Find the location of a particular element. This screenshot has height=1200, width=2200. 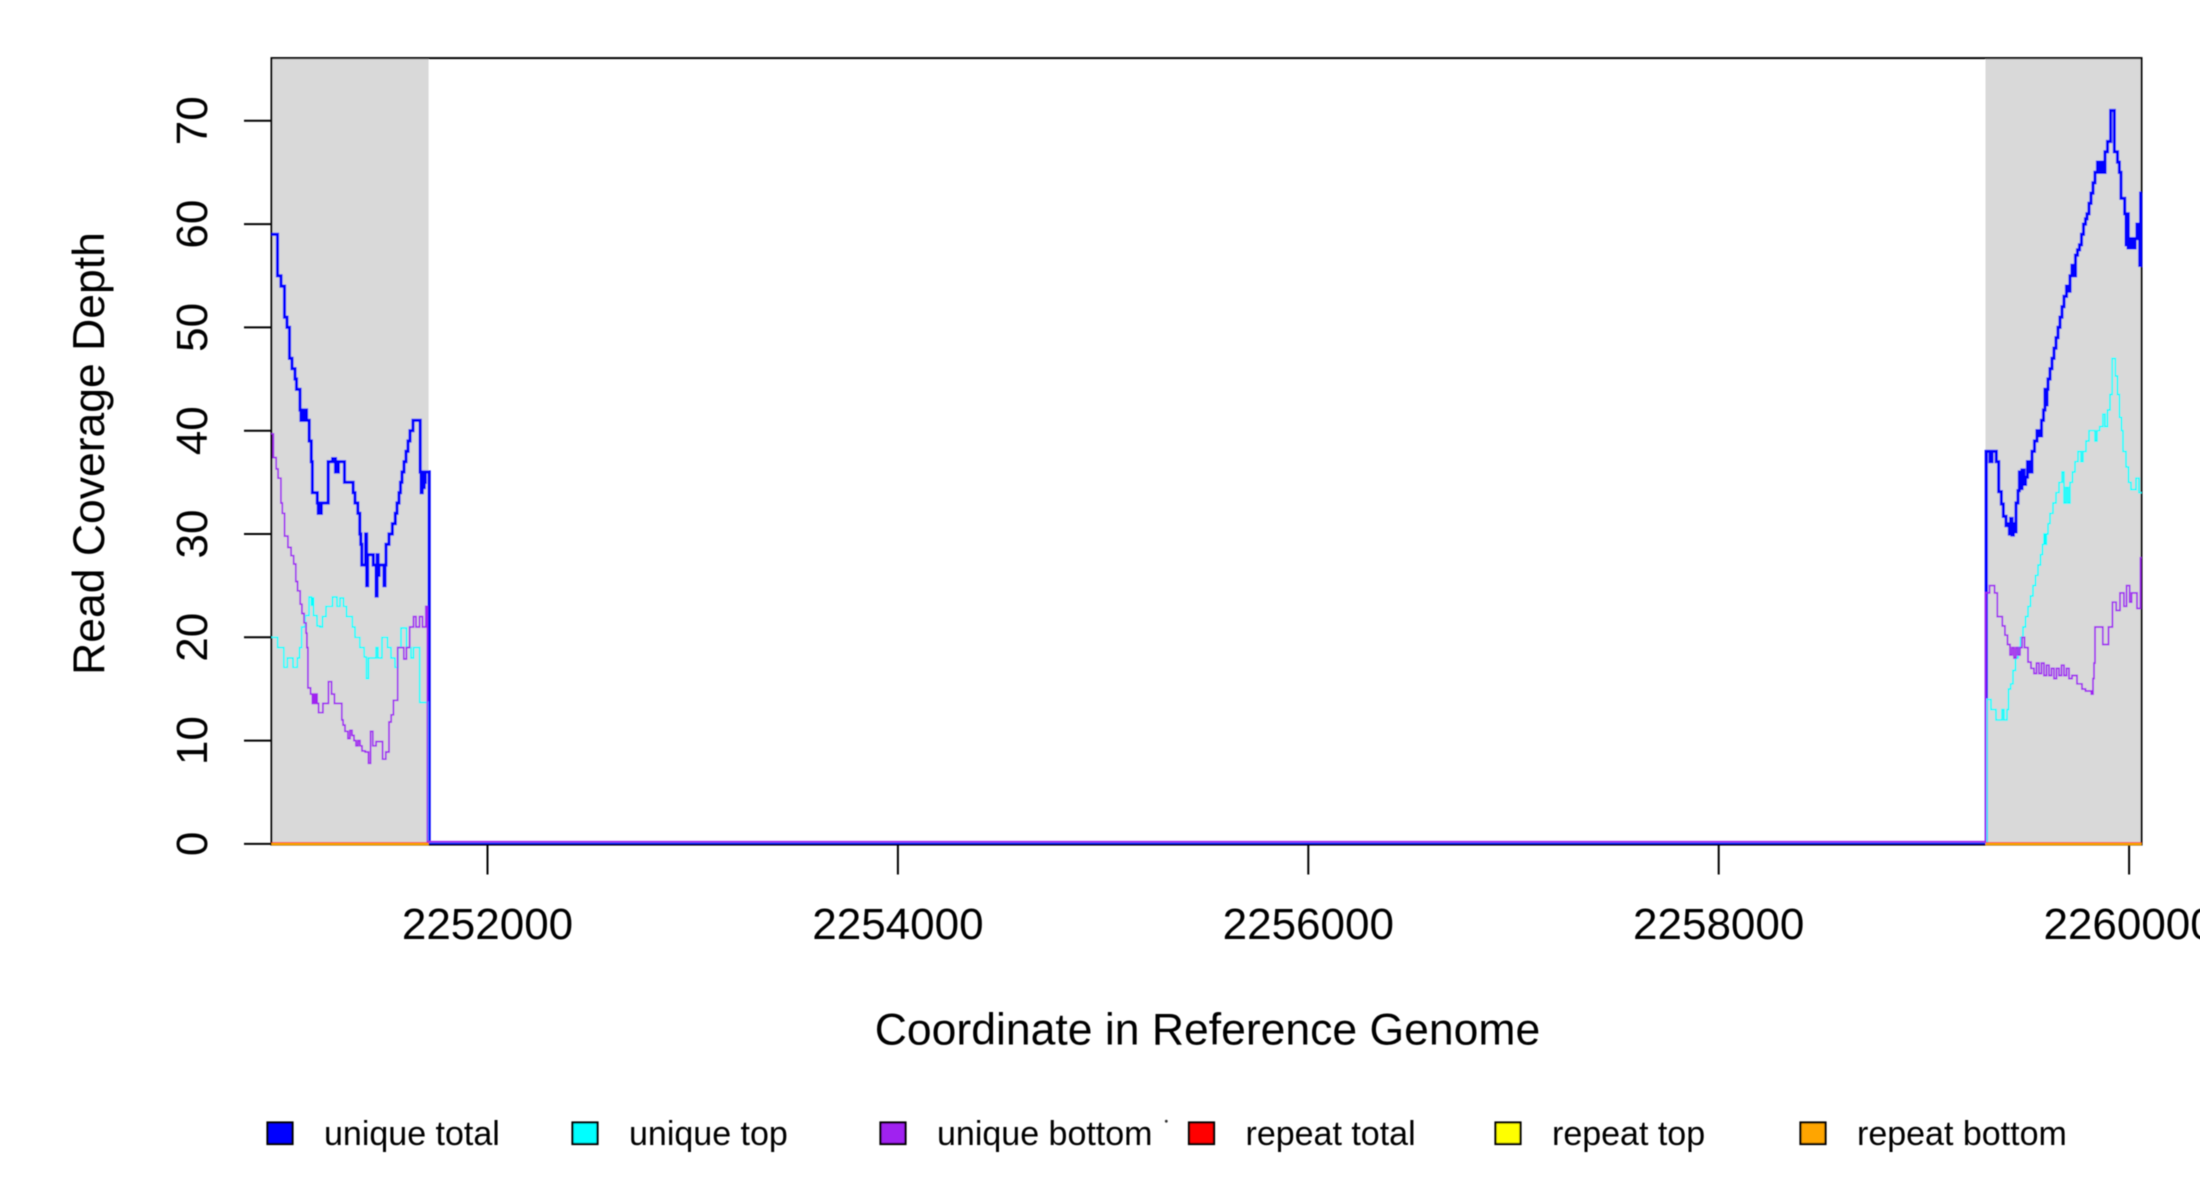

svg-text: repeat bottom is located at coordinates (1962, 1134).